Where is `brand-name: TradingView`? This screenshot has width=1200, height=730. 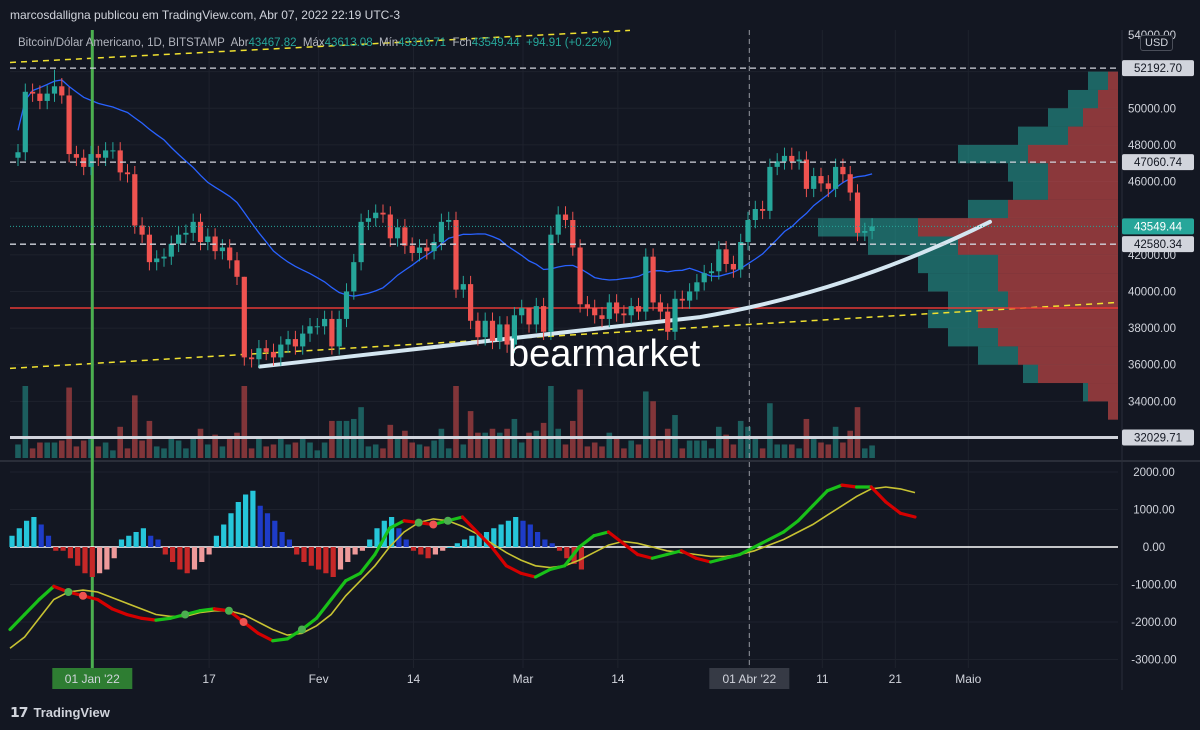
brand-name: TradingView is located at coordinates (71, 712).